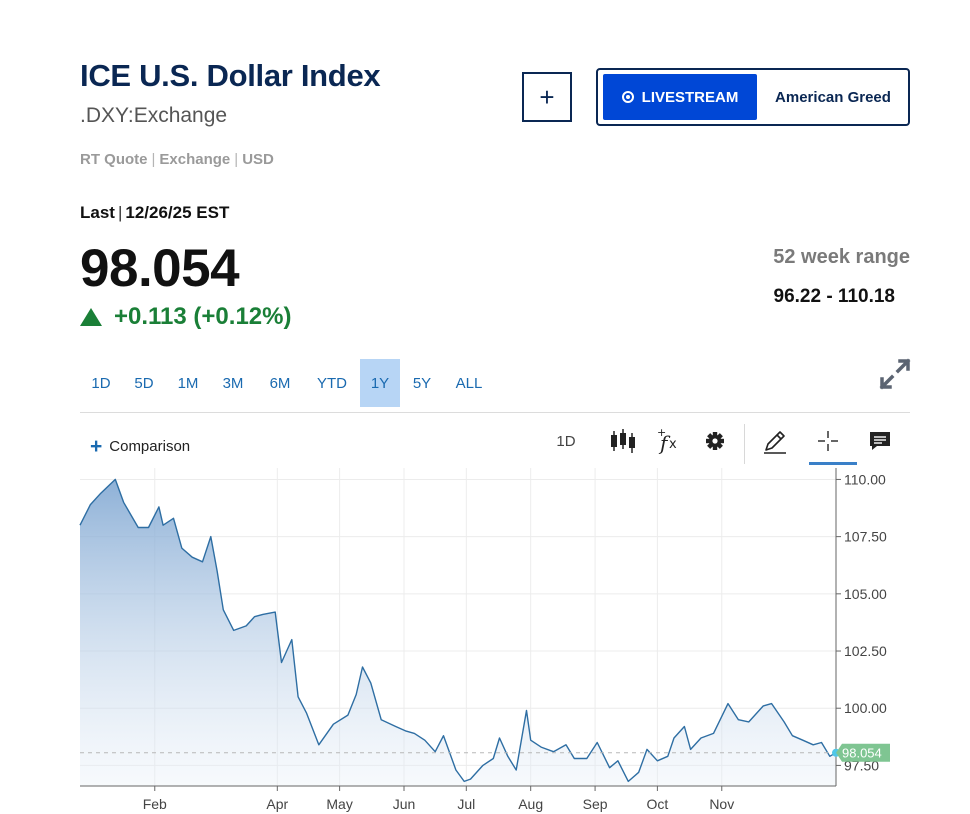 Image resolution: width=970 pixels, height=814 pixels. Describe the element at coordinates (865, 594) in the screenshot. I see `y-tick-label: 105.00` at that location.